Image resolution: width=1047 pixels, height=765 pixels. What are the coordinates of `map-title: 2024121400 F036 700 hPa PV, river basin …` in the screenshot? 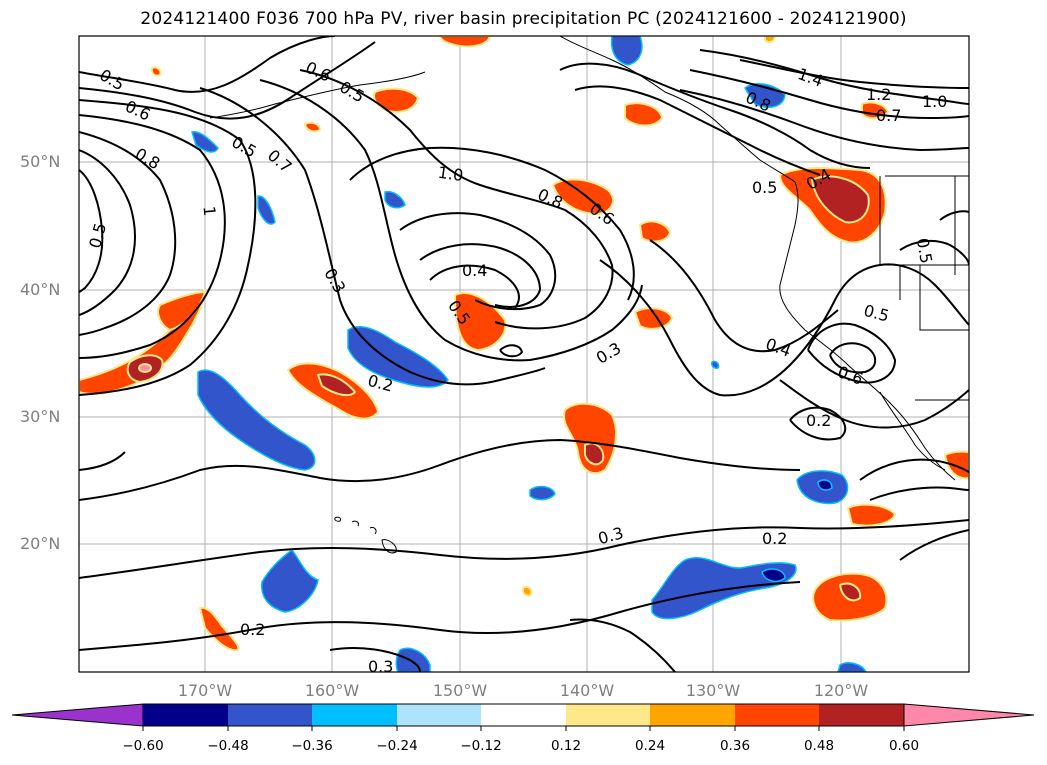 It's located at (523, 19).